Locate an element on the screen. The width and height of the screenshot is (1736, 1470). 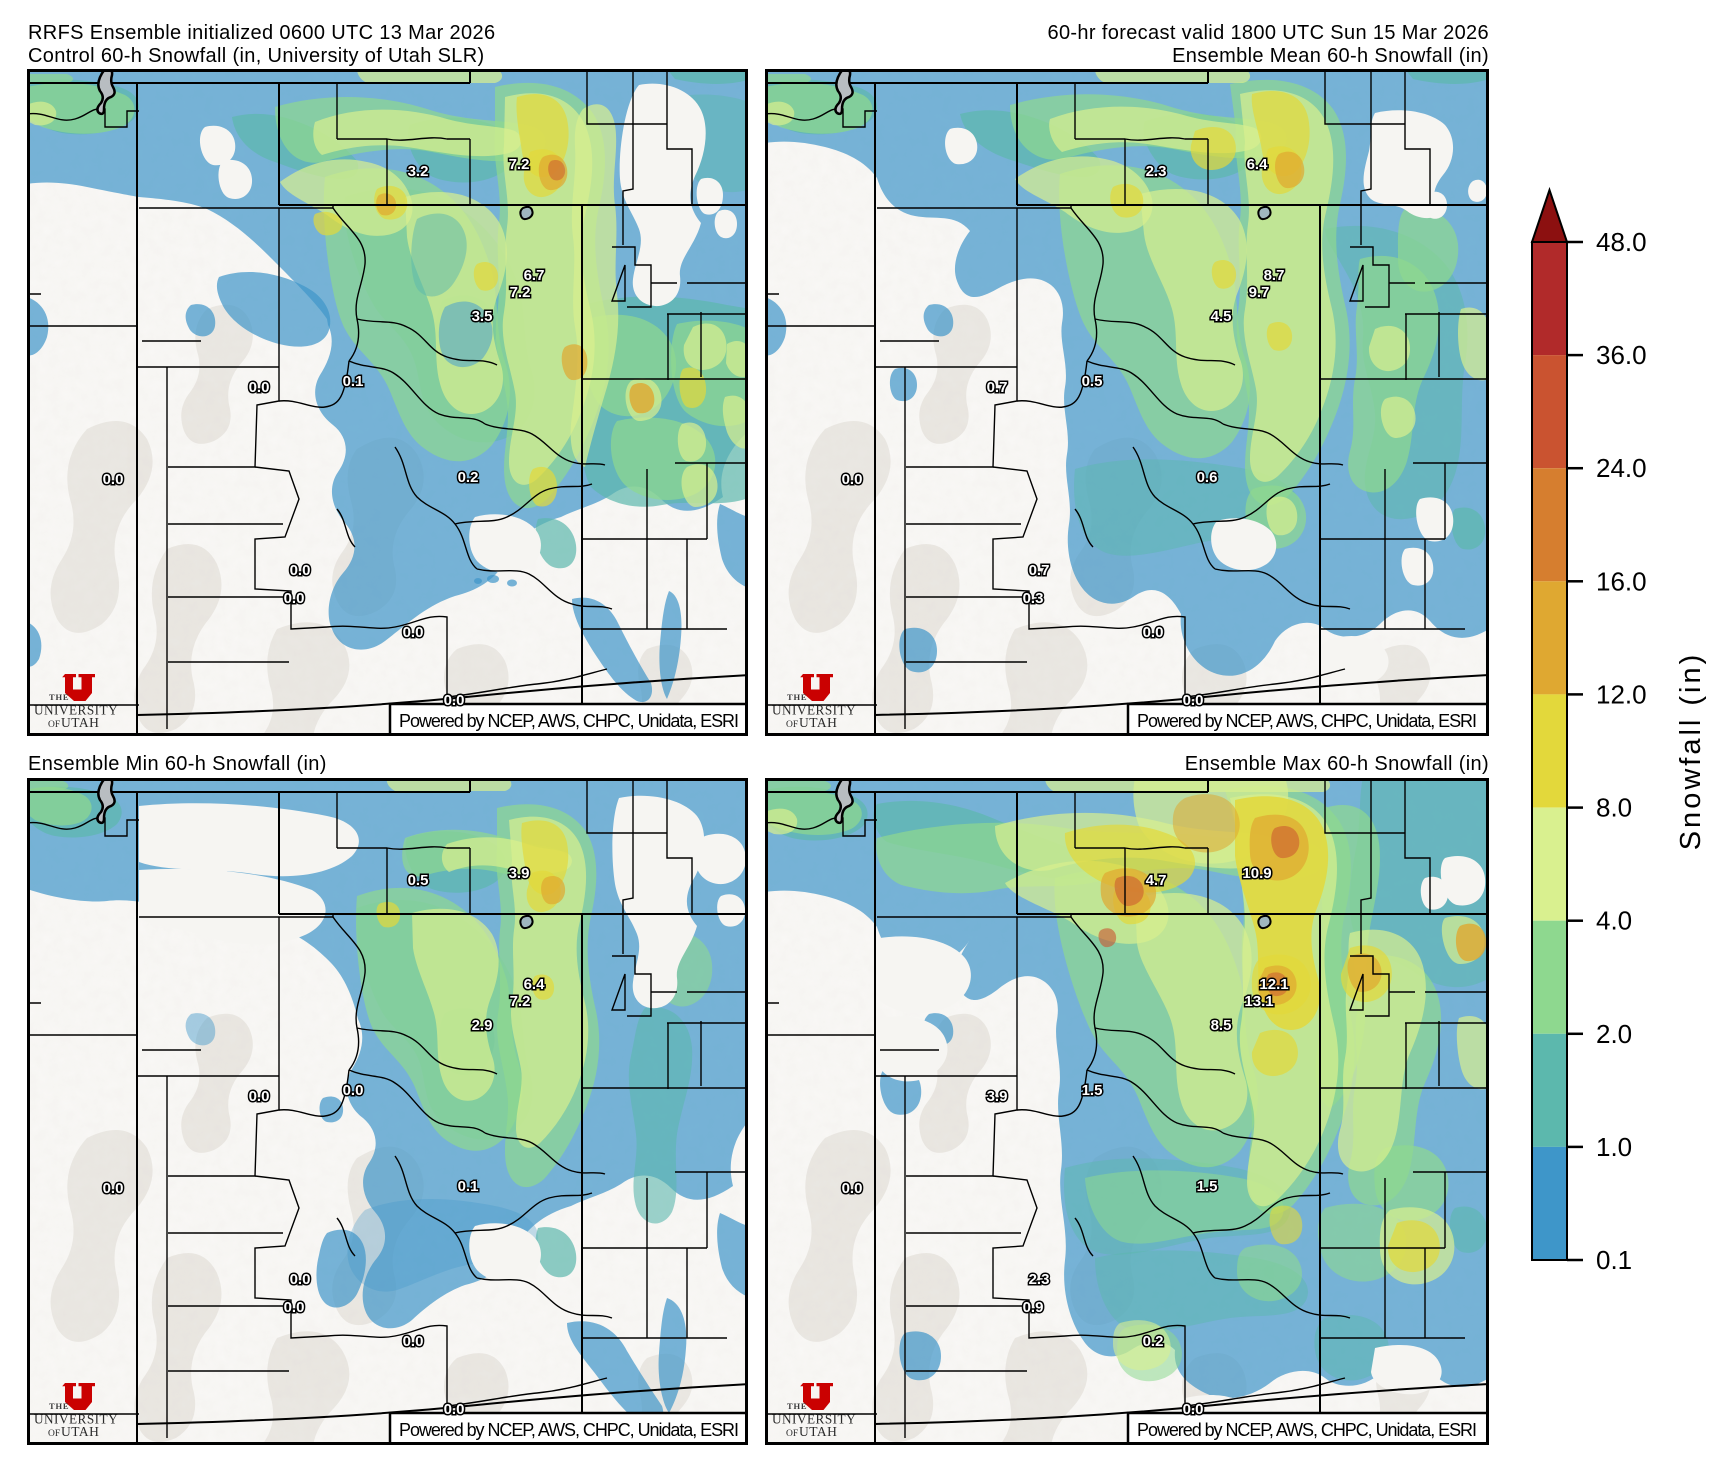
svg-text: 2.9 is located at coordinates (482, 1025).